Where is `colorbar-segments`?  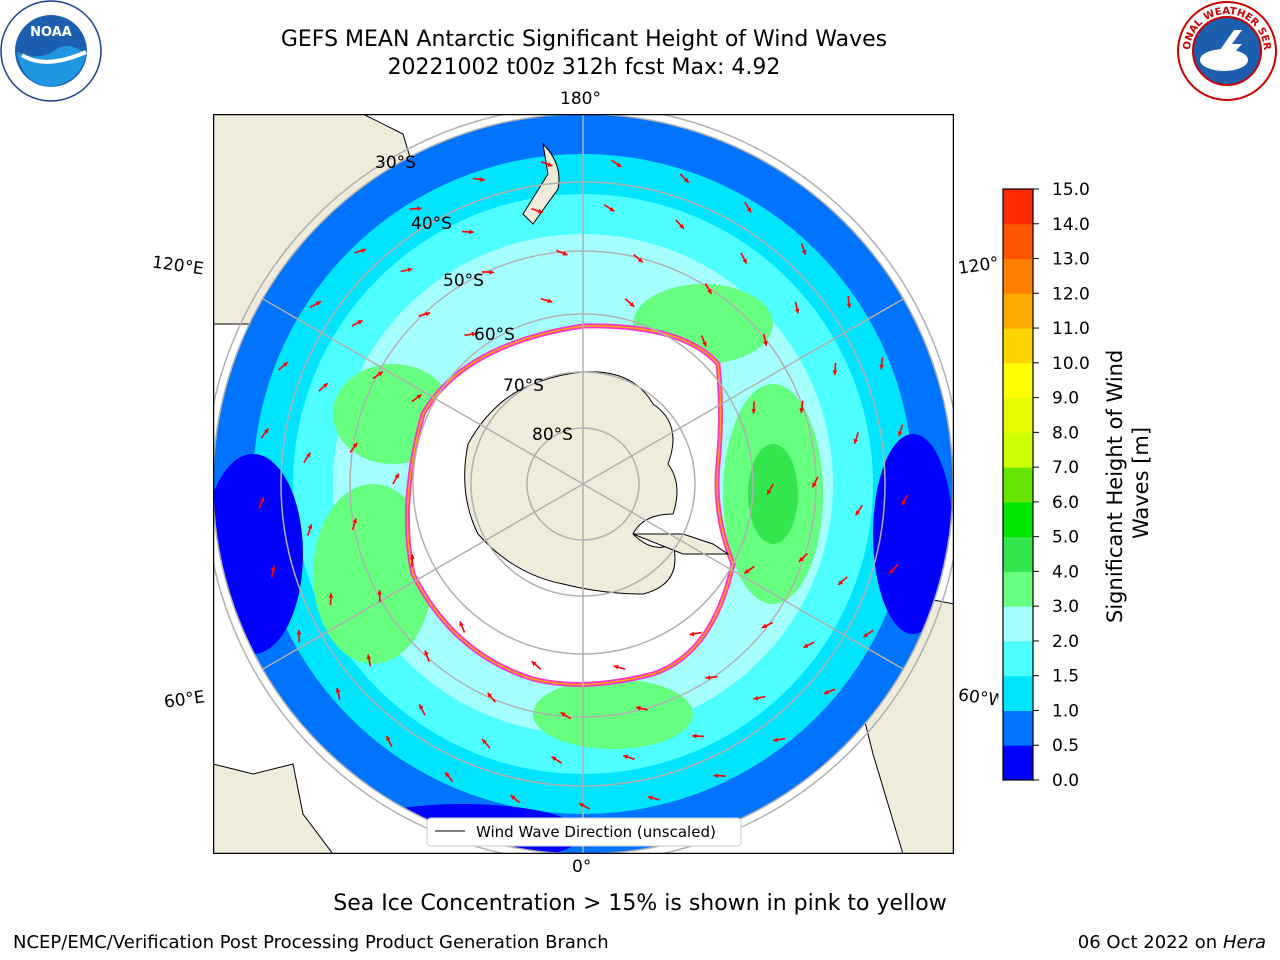 colorbar-segments is located at coordinates (1018, 485).